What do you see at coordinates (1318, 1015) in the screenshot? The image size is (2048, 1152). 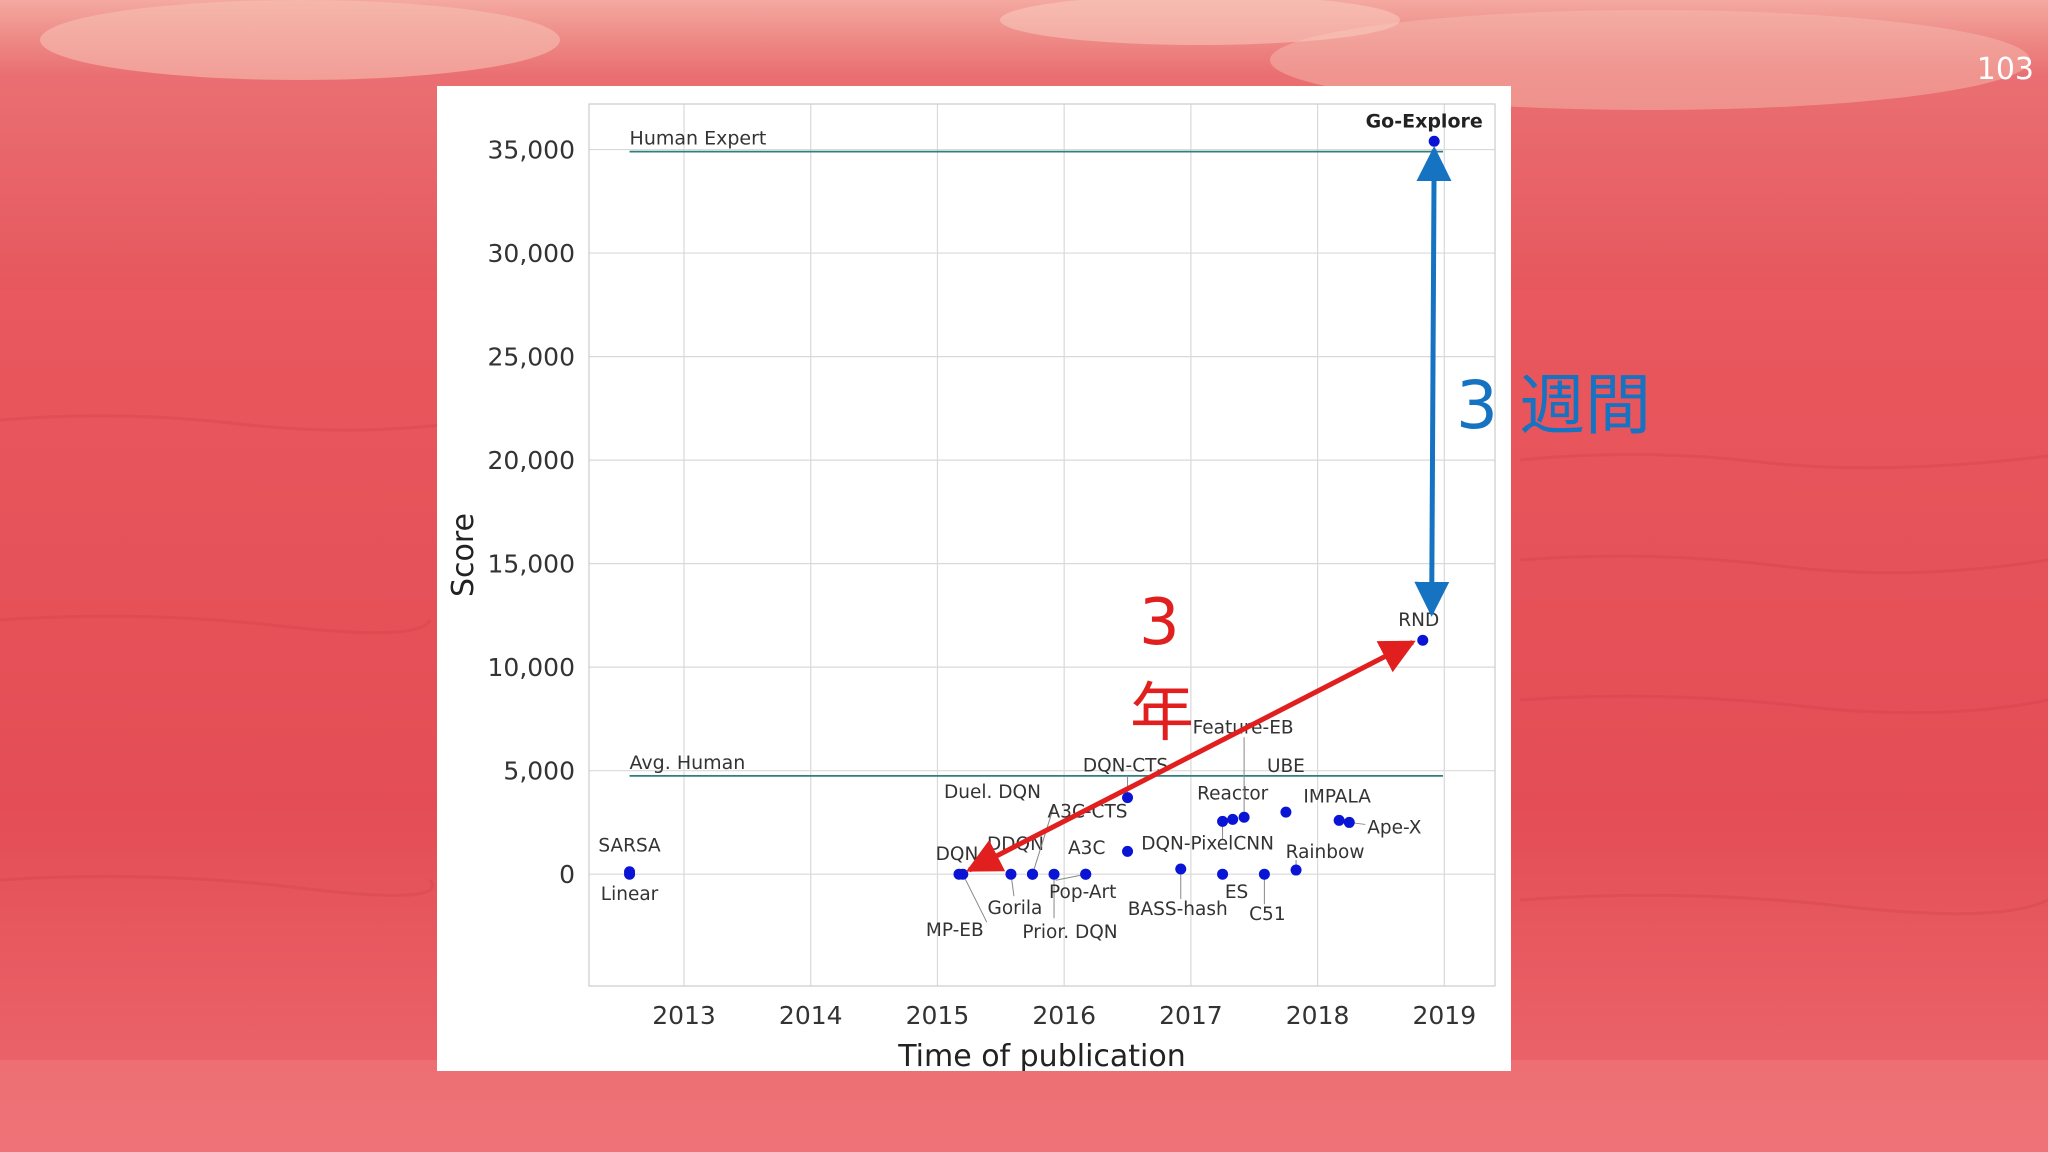 I see `x-tick-label: 2018` at bounding box center [1318, 1015].